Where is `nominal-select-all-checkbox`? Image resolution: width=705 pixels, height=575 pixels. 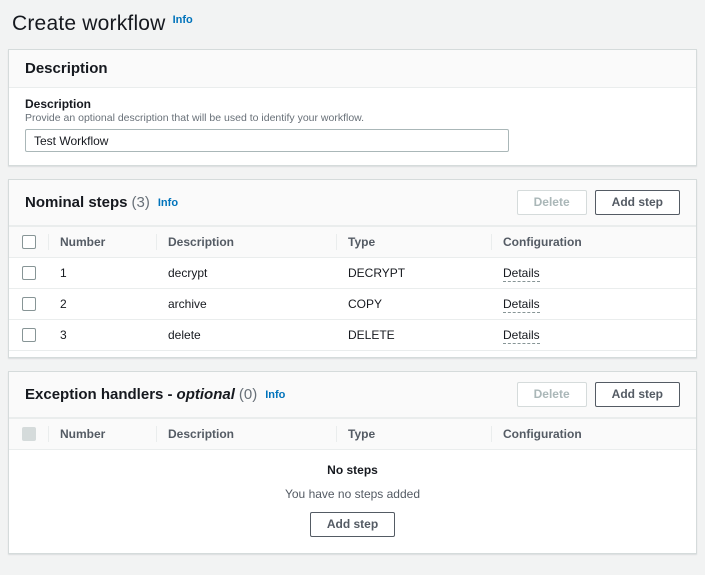 nominal-select-all-checkbox is located at coordinates (29, 242).